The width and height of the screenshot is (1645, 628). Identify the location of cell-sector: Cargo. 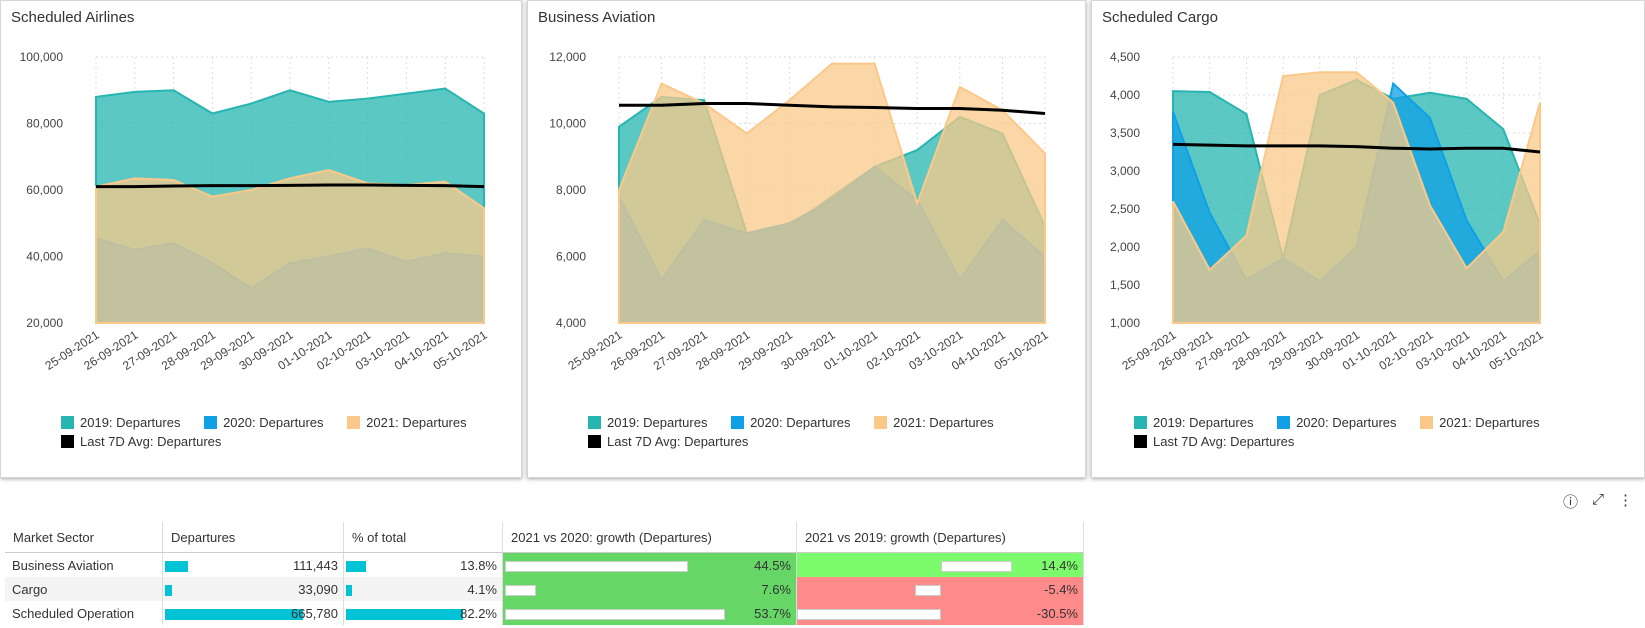
(84, 589).